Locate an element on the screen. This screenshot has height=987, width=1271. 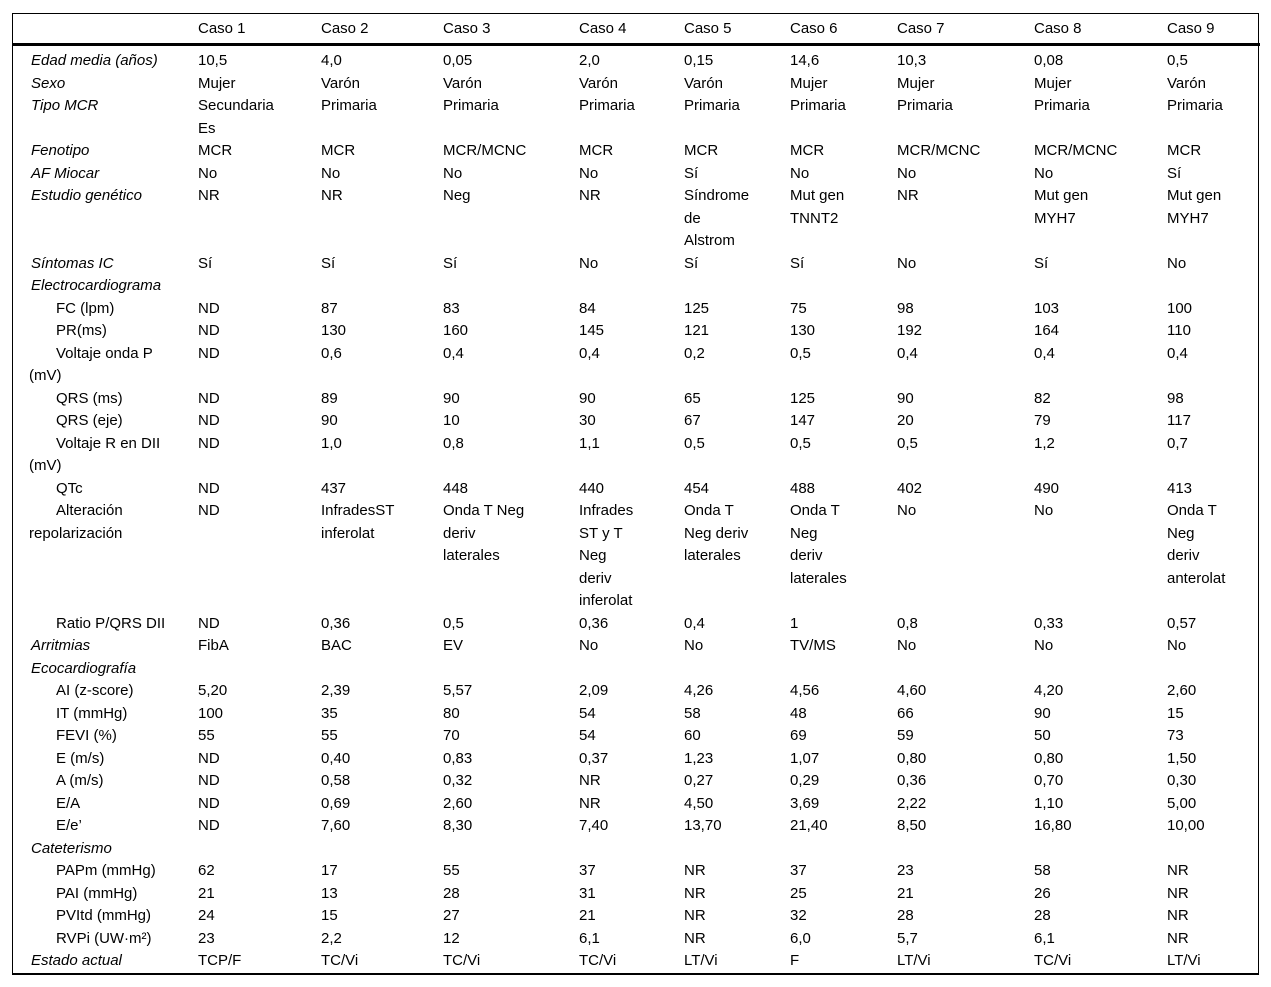
row-label: Sexo is located at coordinates (48, 83).